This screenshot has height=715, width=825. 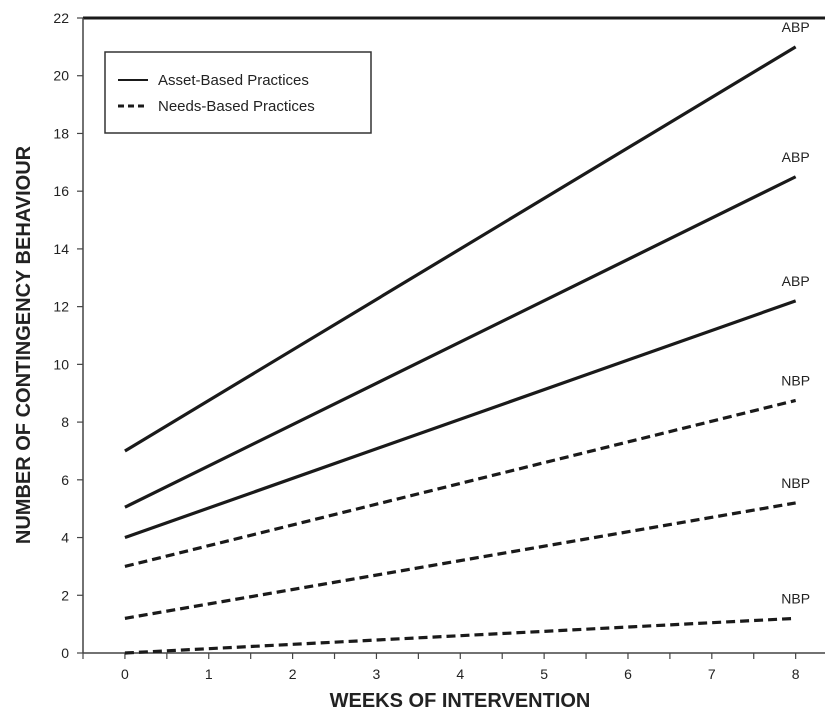 I want to click on x-tick-label: 8, so click(x=796, y=674).